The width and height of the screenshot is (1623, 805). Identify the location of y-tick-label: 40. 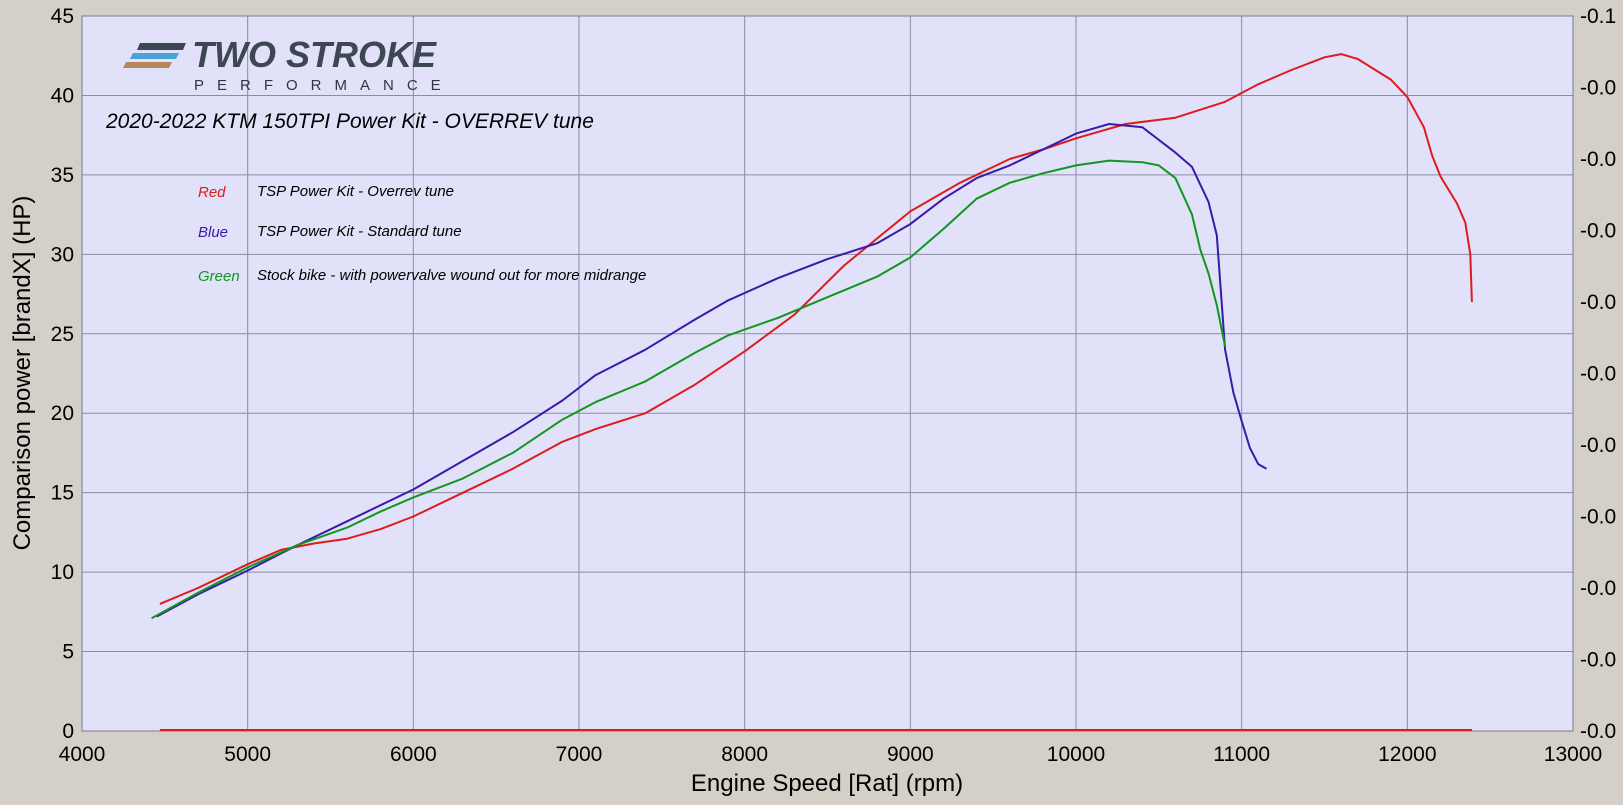
(62, 95).